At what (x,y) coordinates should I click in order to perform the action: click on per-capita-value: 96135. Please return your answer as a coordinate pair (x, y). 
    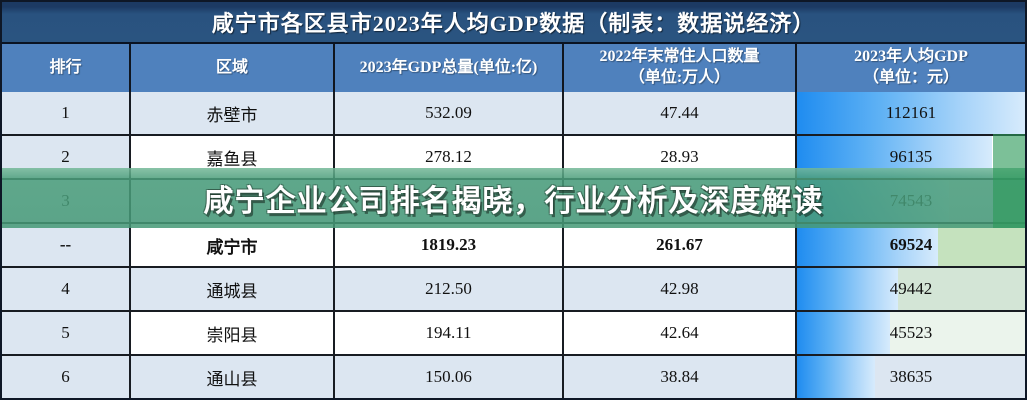
    Looking at the image, I should click on (911, 156).